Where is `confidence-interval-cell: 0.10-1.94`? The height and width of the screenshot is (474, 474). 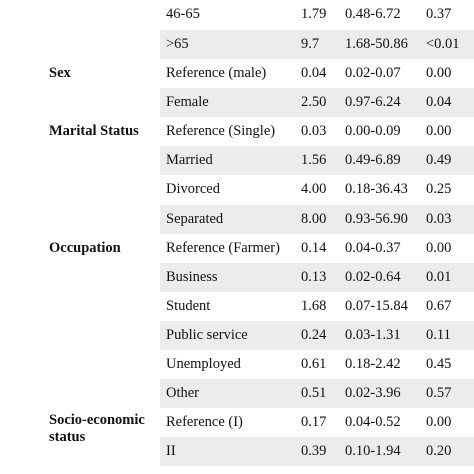
confidence-interval-cell: 0.10-1.94 is located at coordinates (381, 452).